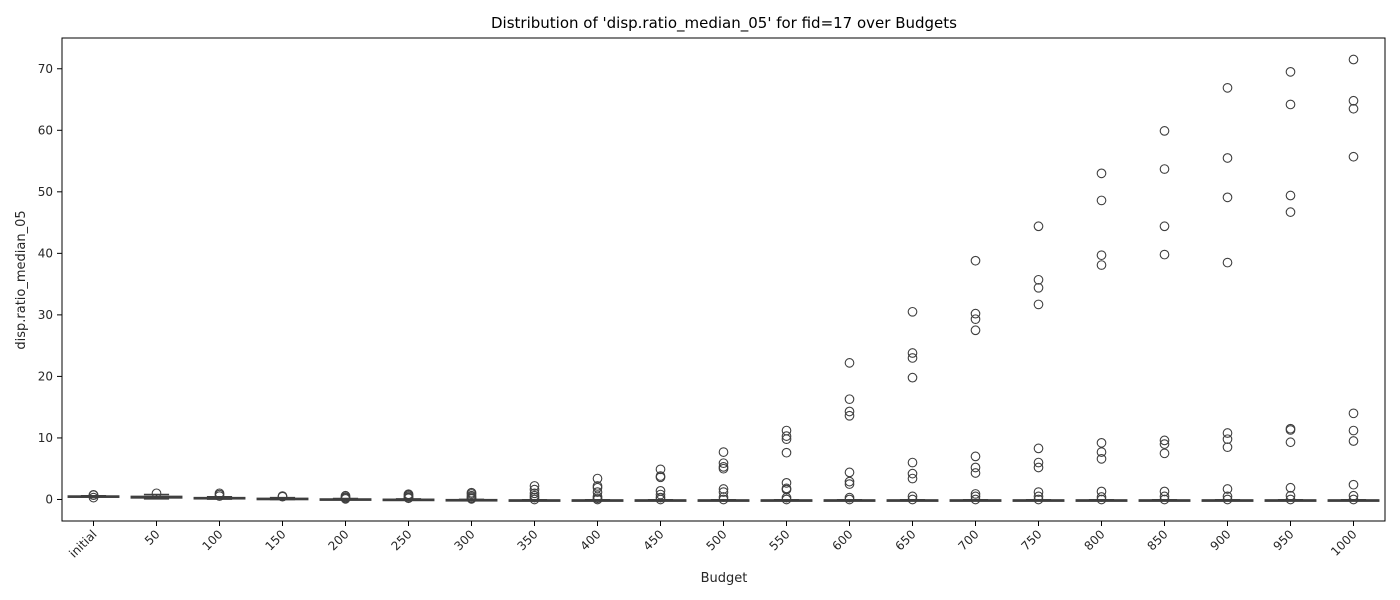 The image size is (1400, 600). What do you see at coordinates (213, 540) in the screenshot?
I see `x-tick-label: 100` at bounding box center [213, 540].